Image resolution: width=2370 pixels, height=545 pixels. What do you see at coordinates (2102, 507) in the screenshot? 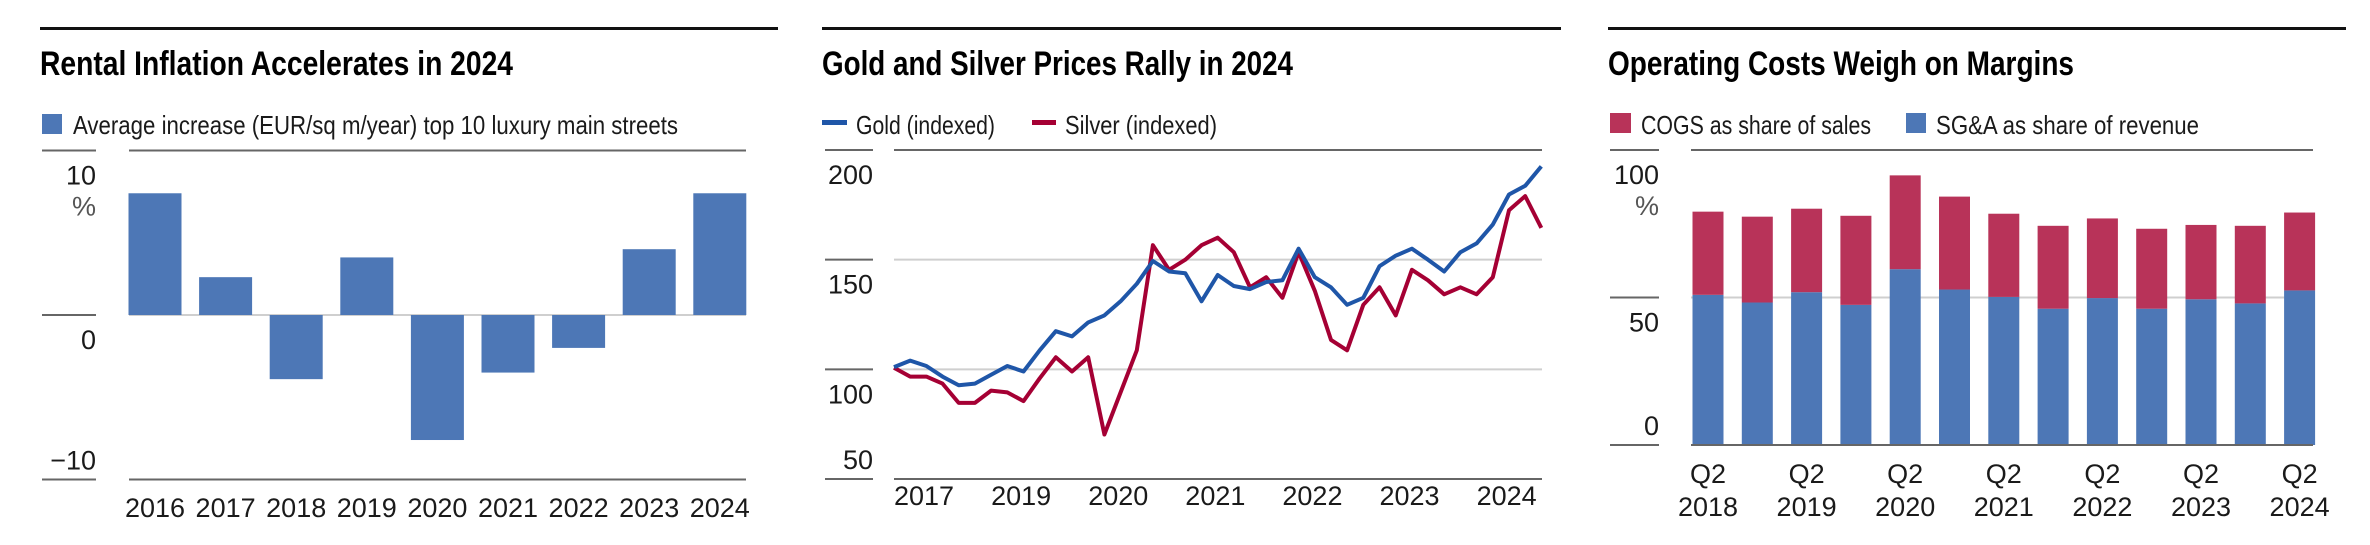
I see `x-tick-label-year: 2022` at bounding box center [2102, 507].